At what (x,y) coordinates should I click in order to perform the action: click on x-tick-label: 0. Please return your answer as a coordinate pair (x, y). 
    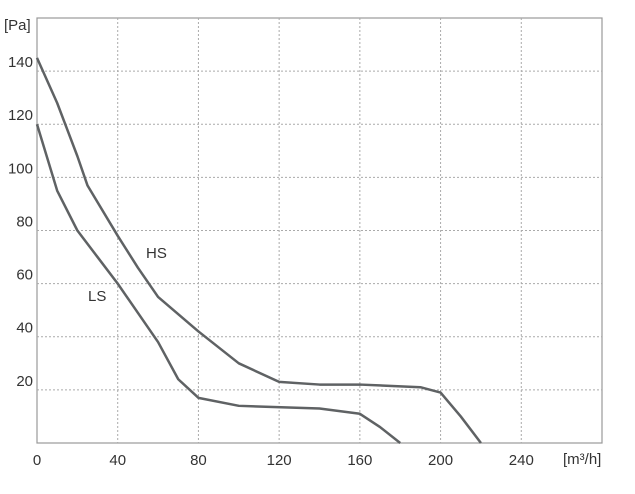
    Looking at the image, I should click on (37, 460).